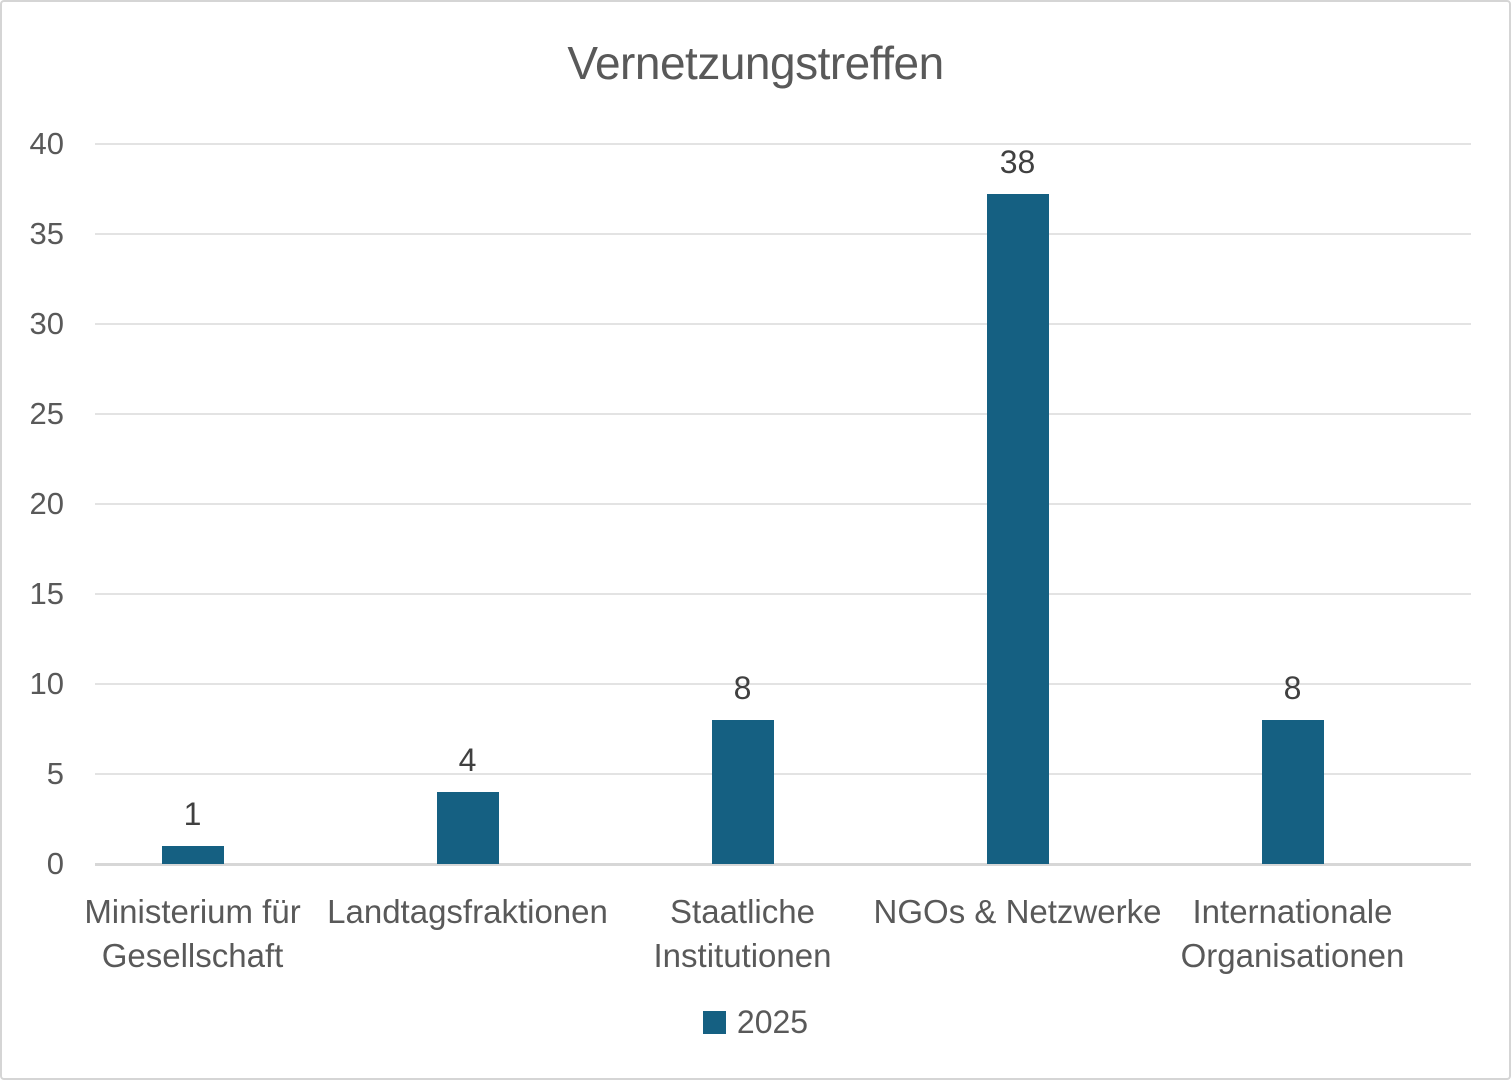 The width and height of the screenshot is (1511, 1080). I want to click on y-tick-label-35: 35, so click(46, 233).